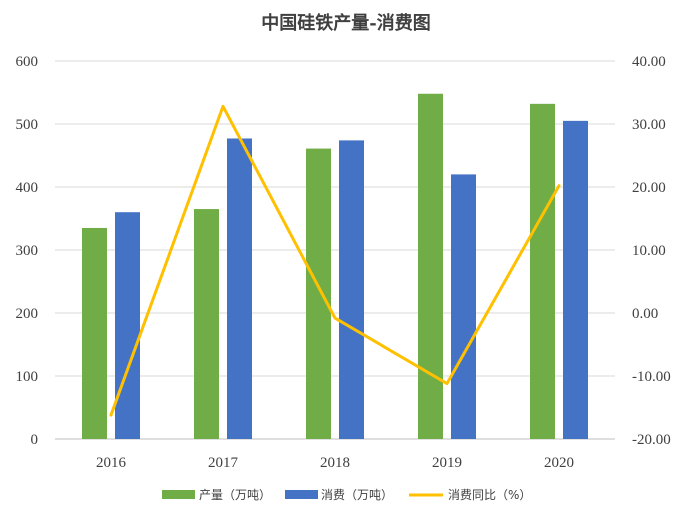  Describe the element at coordinates (542, 271) in the screenshot. I see `bar-production-2020` at that location.